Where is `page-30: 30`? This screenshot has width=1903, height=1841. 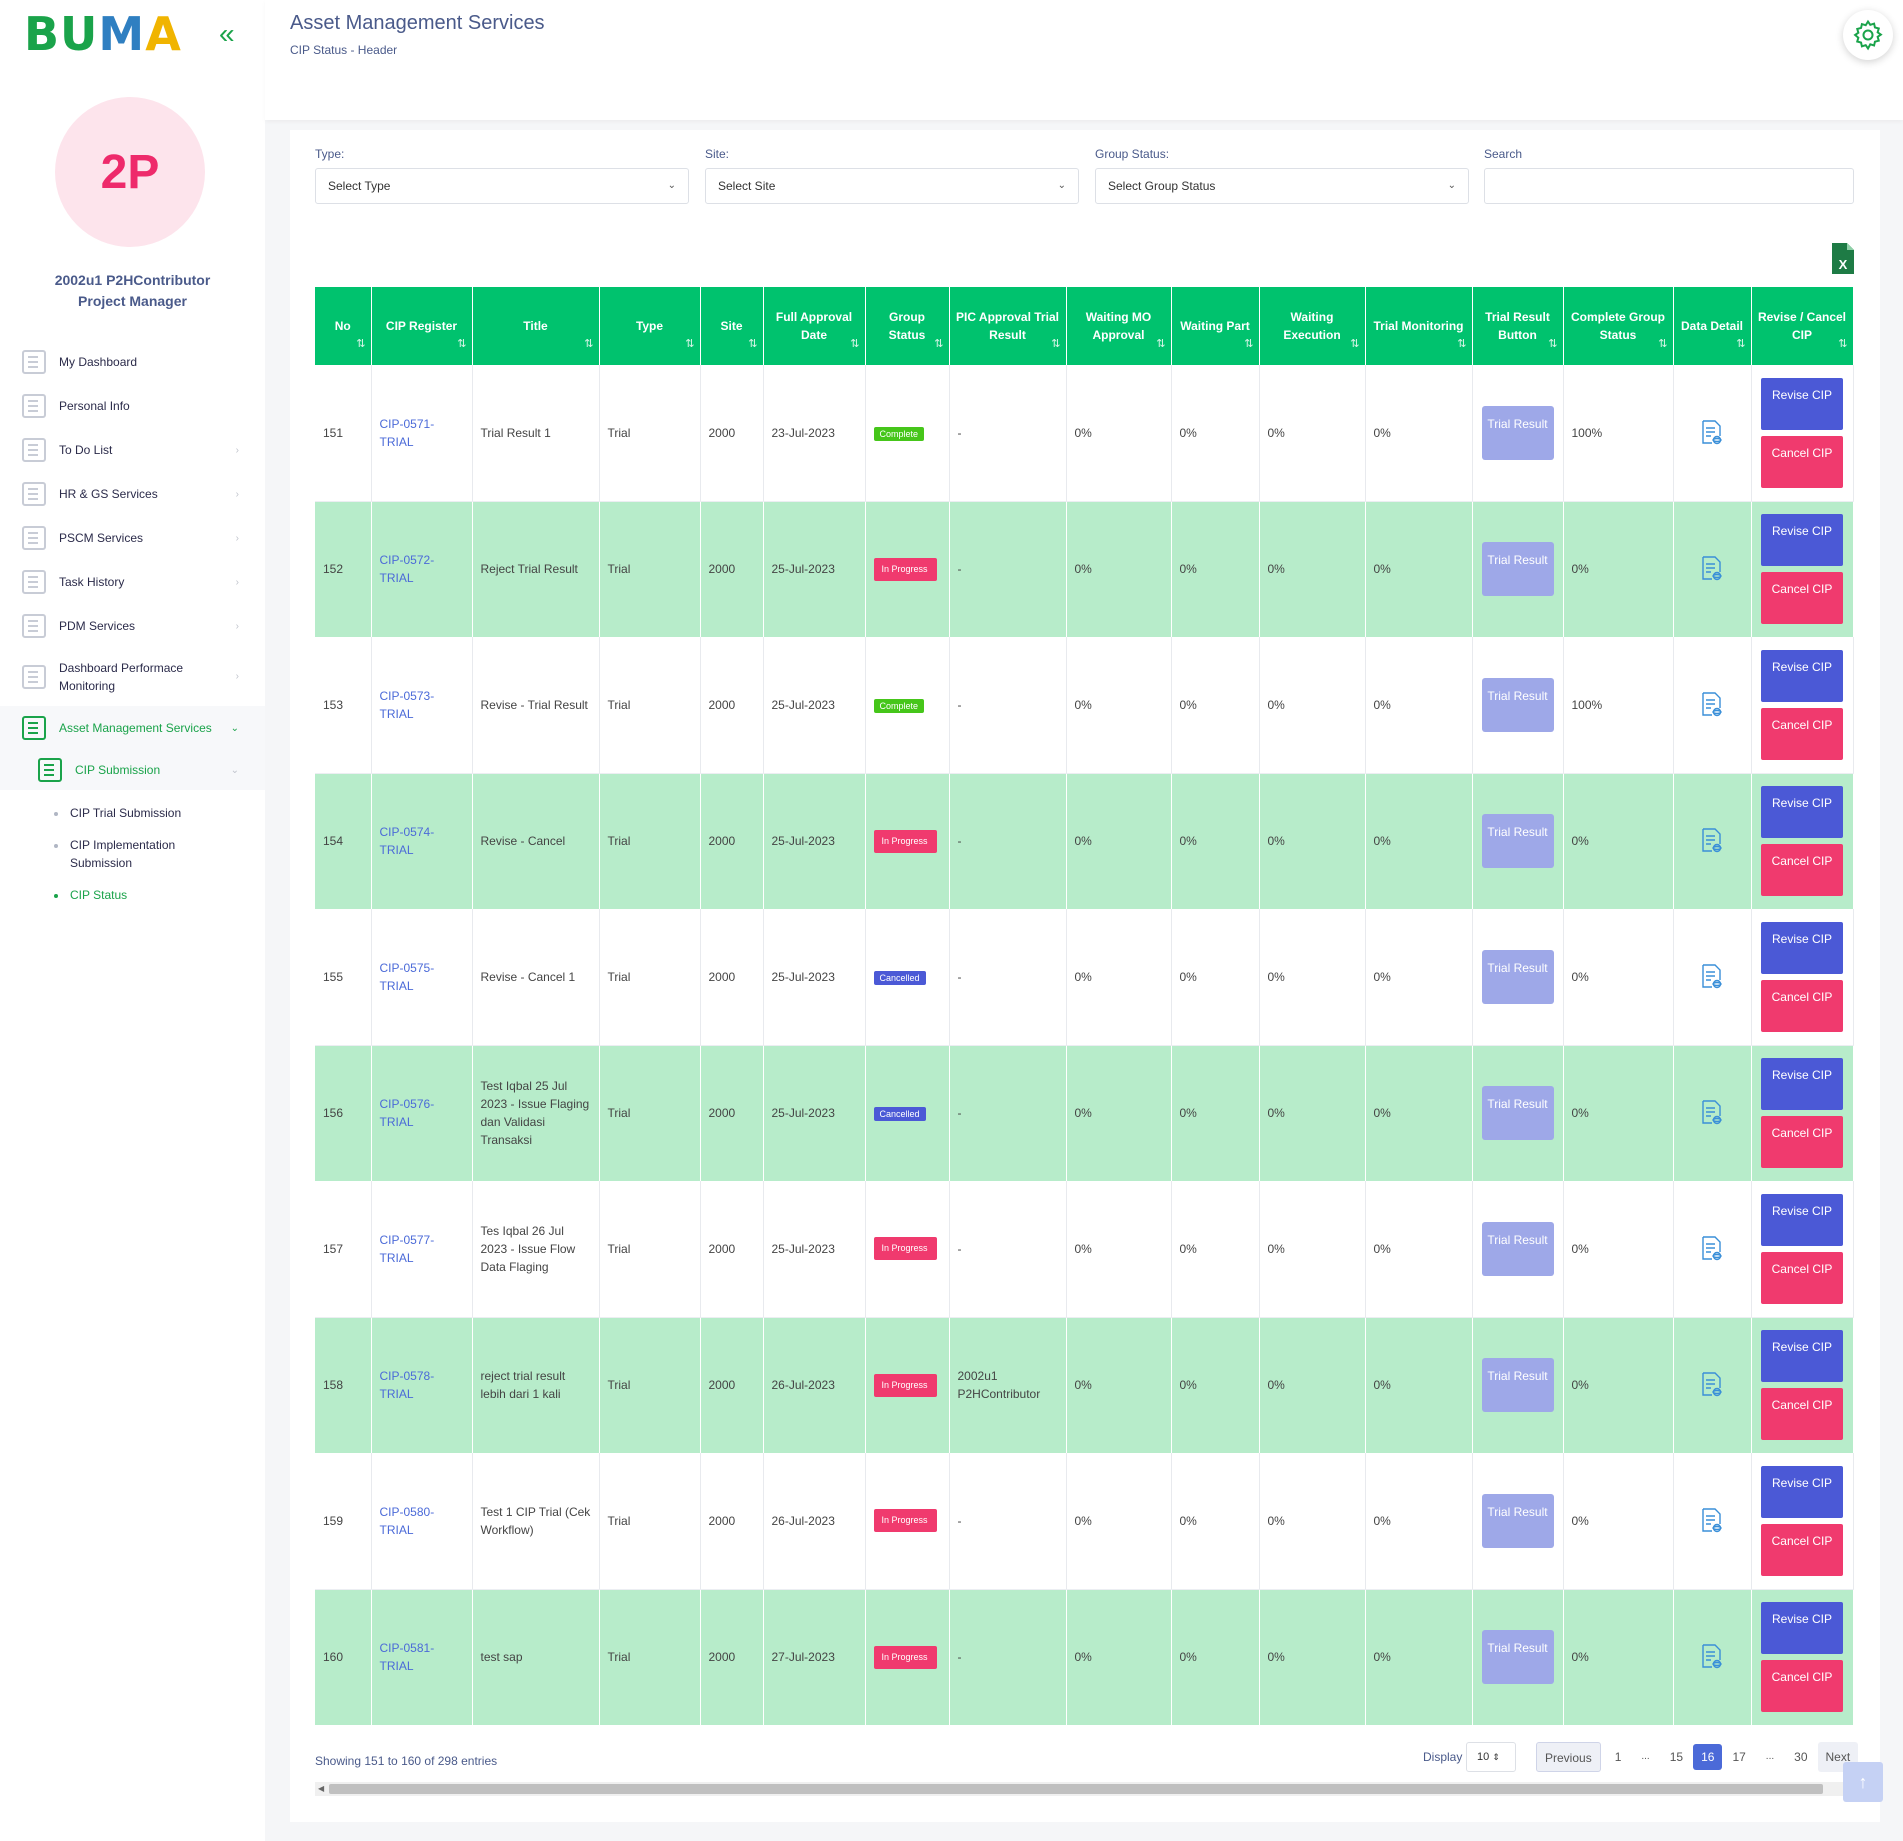
page-30: 30 is located at coordinates (1801, 1757).